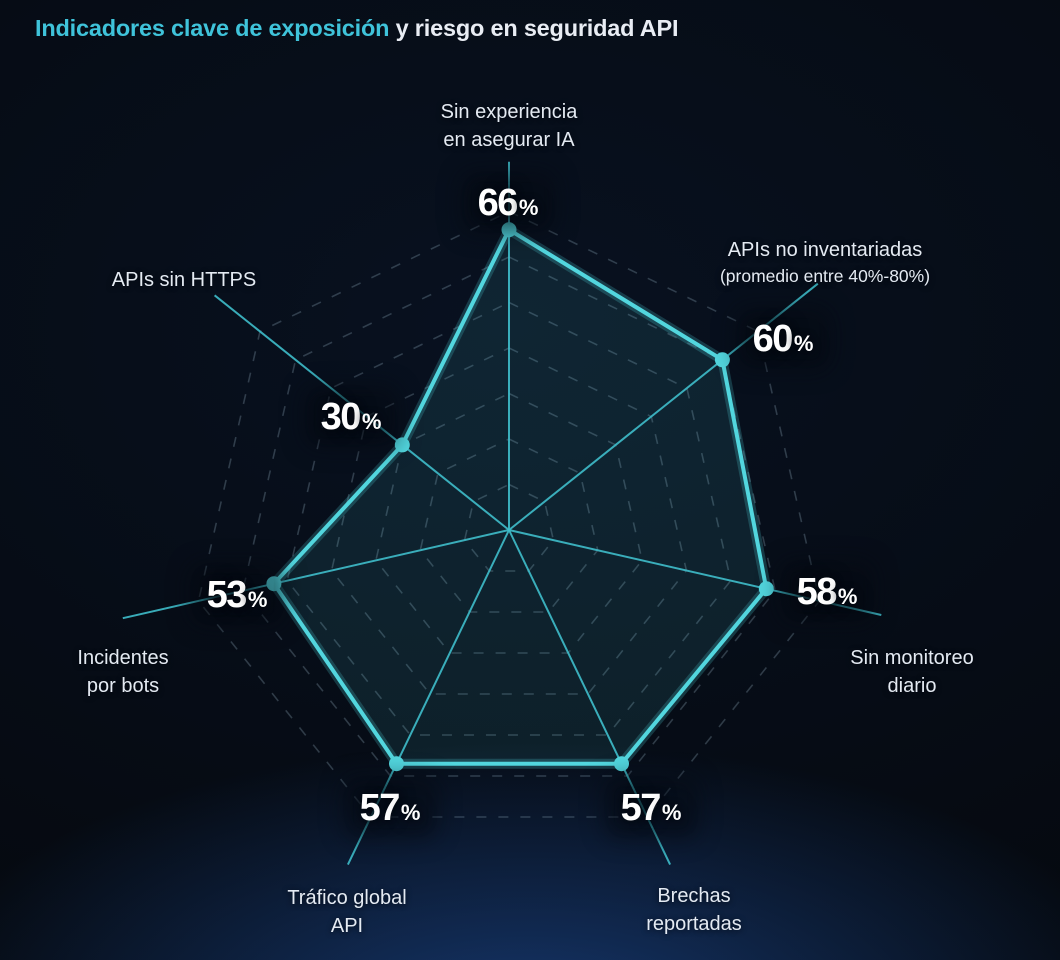 This screenshot has width=1060, height=960. Describe the element at coordinates (817, 592) in the screenshot. I see `value-number: 58` at that location.